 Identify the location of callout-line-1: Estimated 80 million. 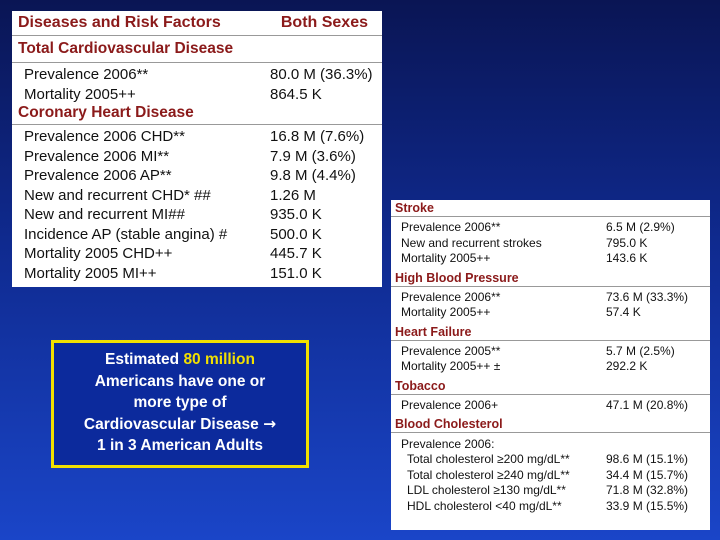
(180, 360).